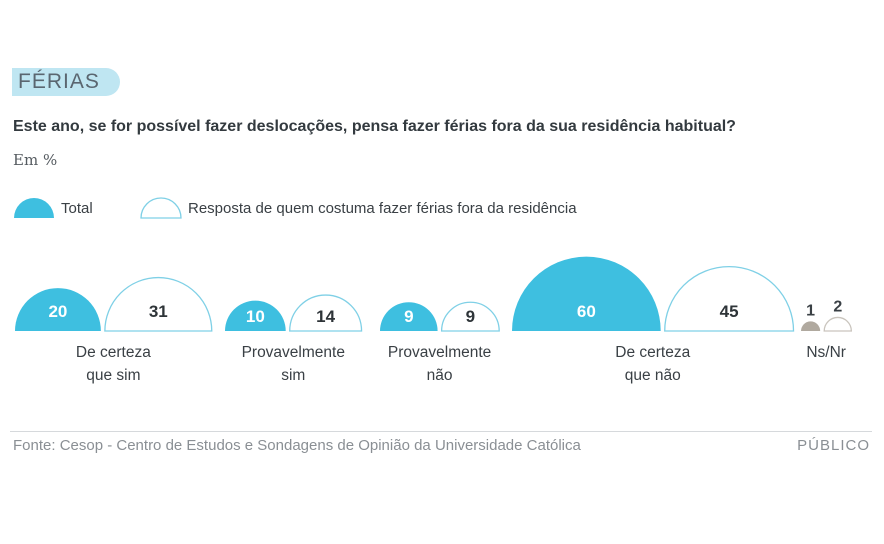 The height and width of the screenshot is (544, 884). I want to click on value-label: 20, so click(57, 311).